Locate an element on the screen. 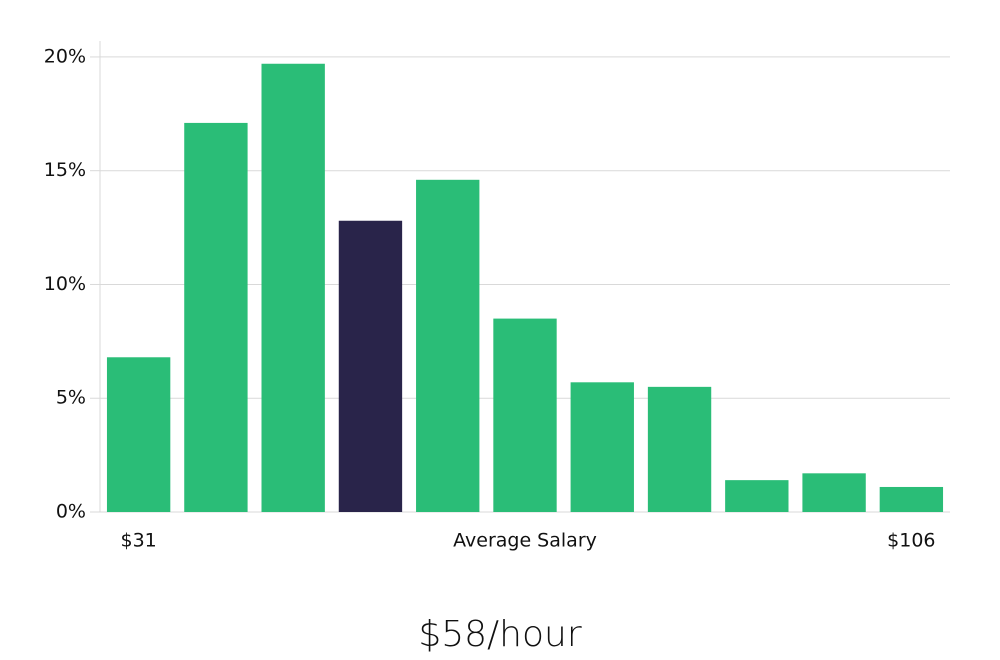 Image resolution: width=1000 pixels, height=660 pixels. x-tick-label: $106 is located at coordinates (911, 541).